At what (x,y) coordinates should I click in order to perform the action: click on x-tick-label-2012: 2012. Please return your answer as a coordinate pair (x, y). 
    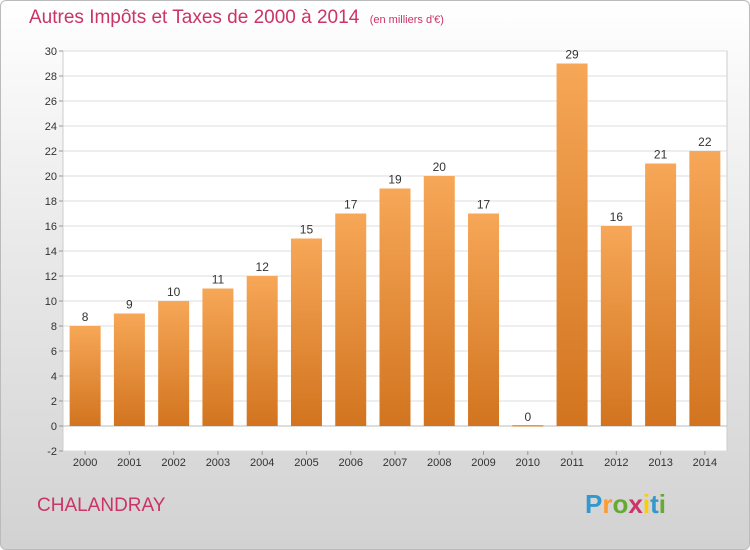
    Looking at the image, I should click on (616, 463).